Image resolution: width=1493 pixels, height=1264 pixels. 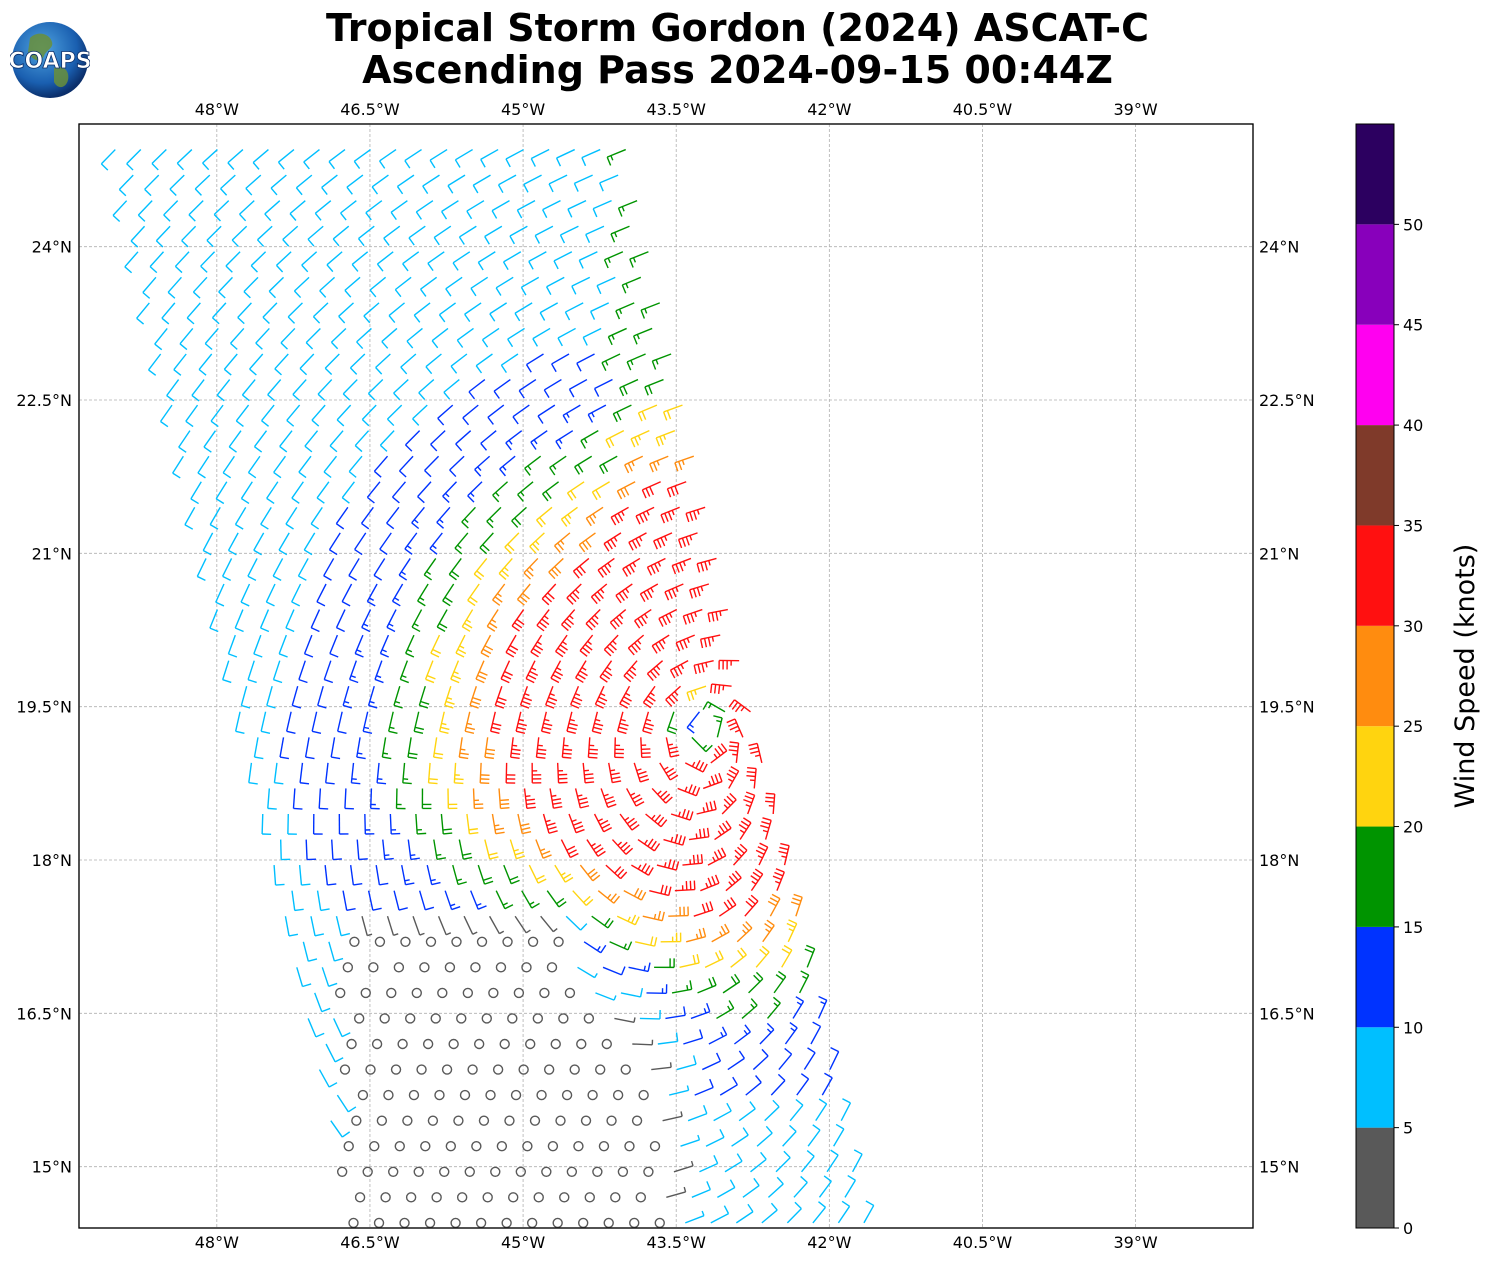 I want to click on colorbar-tick-label: 25, so click(x=1413, y=726).